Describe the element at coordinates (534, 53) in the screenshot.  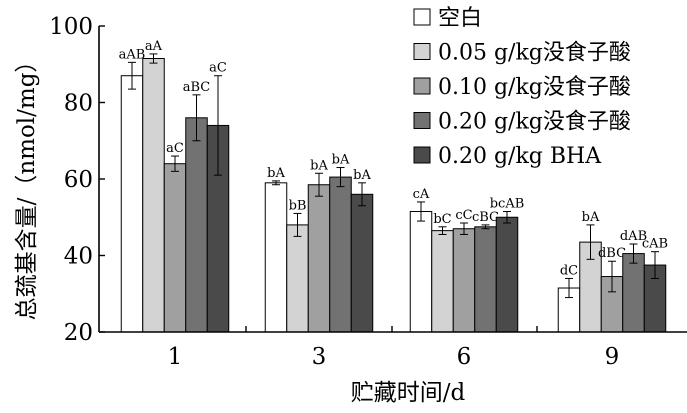
I see `legend-label: 0.05 g/kg没食子酸` at that location.